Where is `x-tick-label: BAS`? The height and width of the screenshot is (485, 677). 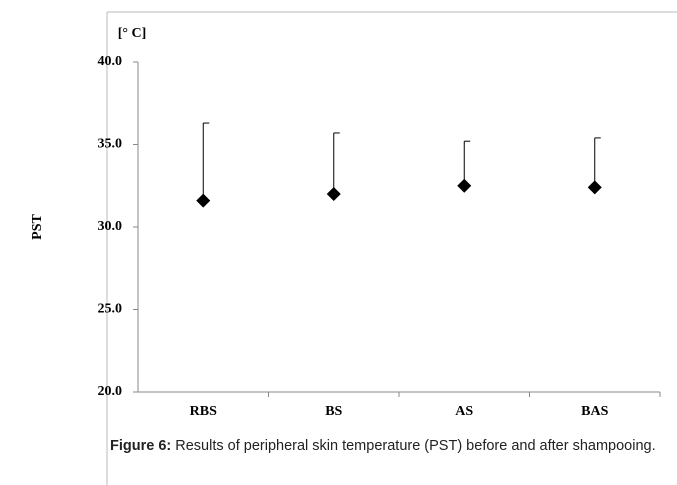
x-tick-label: BAS is located at coordinates (594, 411).